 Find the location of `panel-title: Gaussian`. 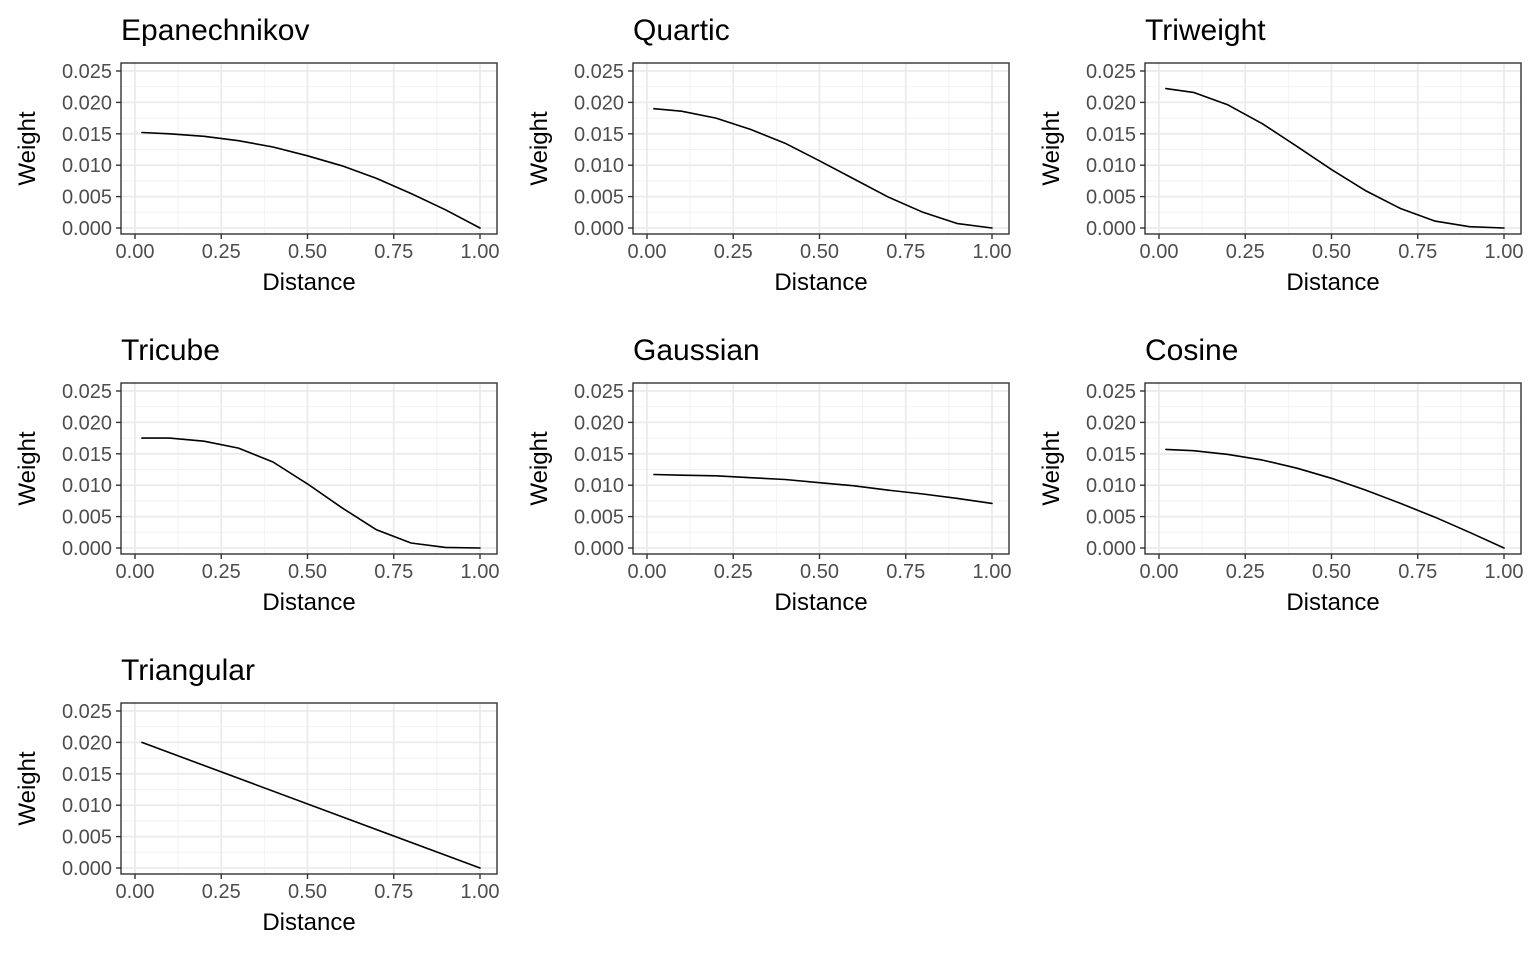

panel-title: Gaussian is located at coordinates (696, 350).